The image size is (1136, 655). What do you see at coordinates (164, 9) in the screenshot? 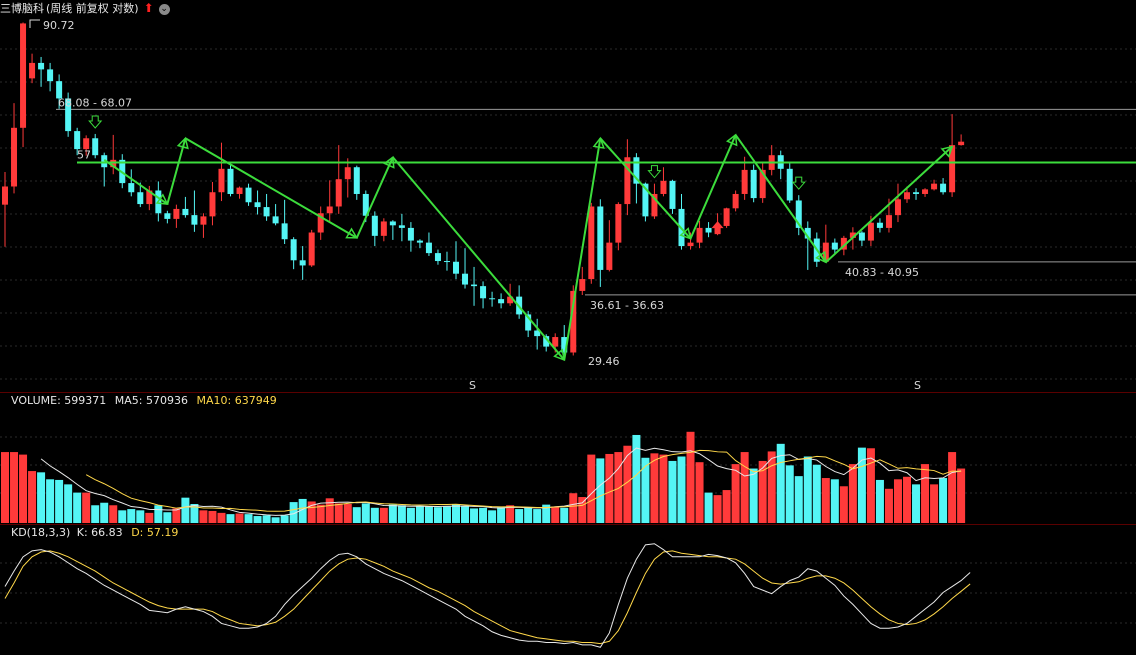
I see `chevron-down-circle-icon: ⌄` at bounding box center [164, 9].